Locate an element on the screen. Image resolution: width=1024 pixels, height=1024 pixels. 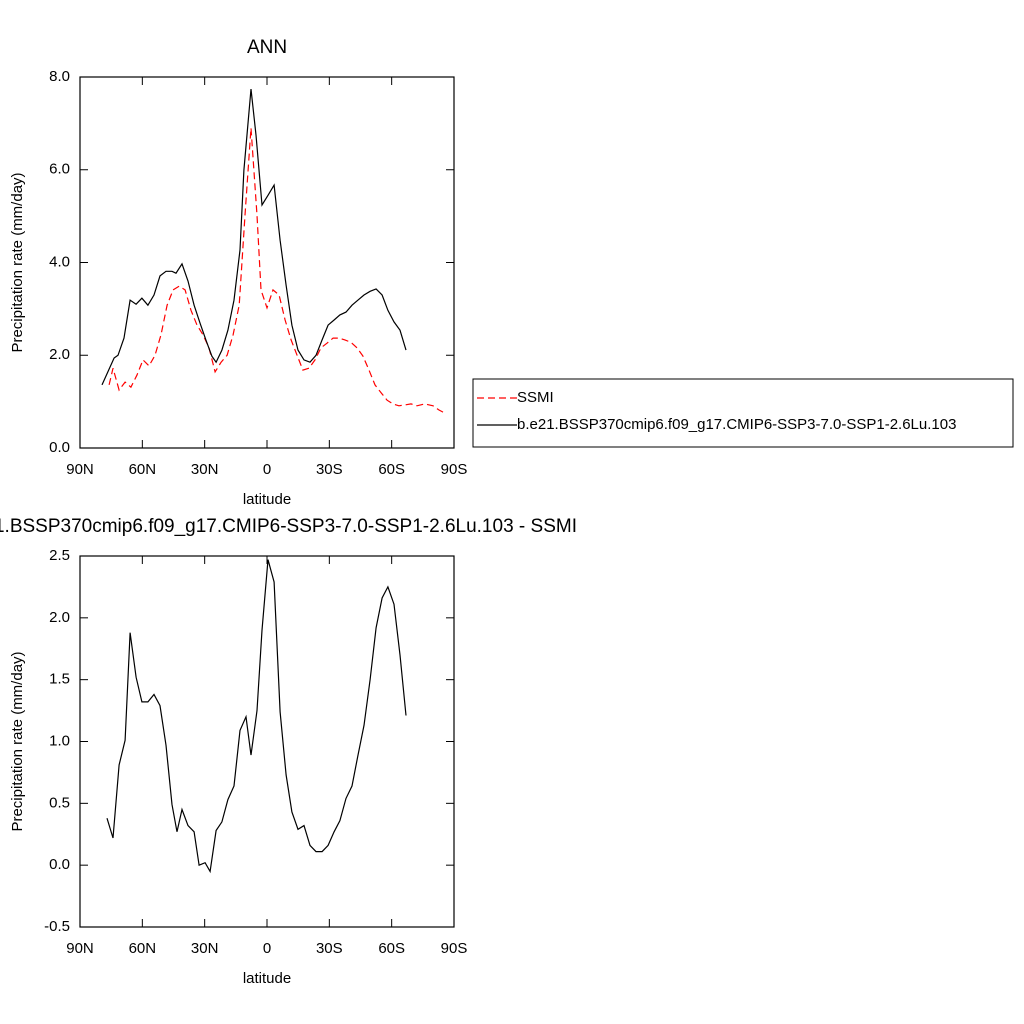
legend-frame is located at coordinates (743, 413).